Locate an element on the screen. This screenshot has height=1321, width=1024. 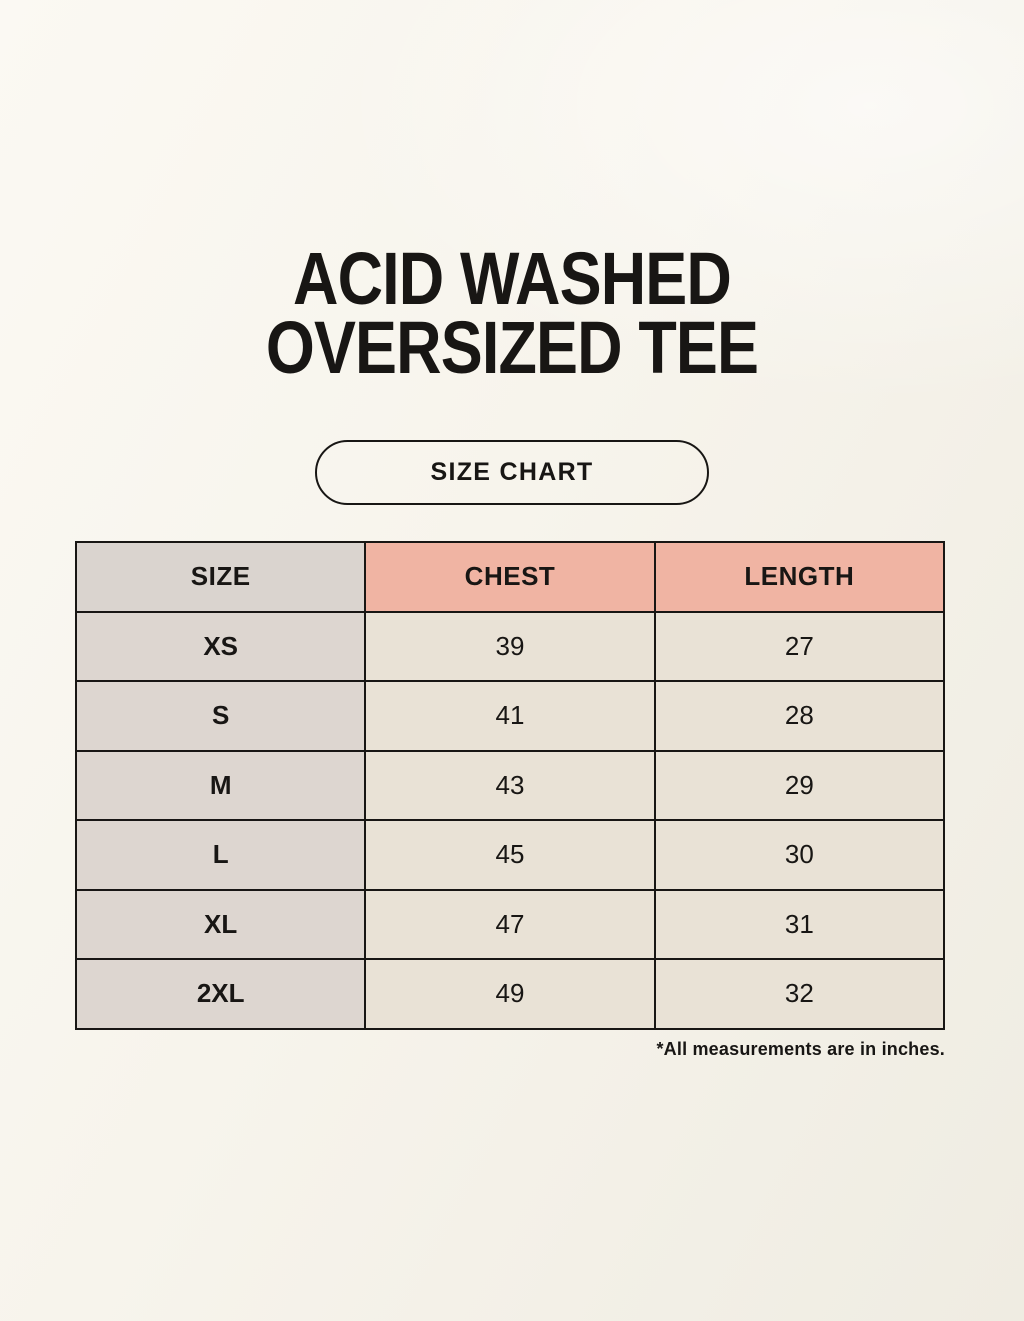
chest-cell: 45 is located at coordinates (510, 855).